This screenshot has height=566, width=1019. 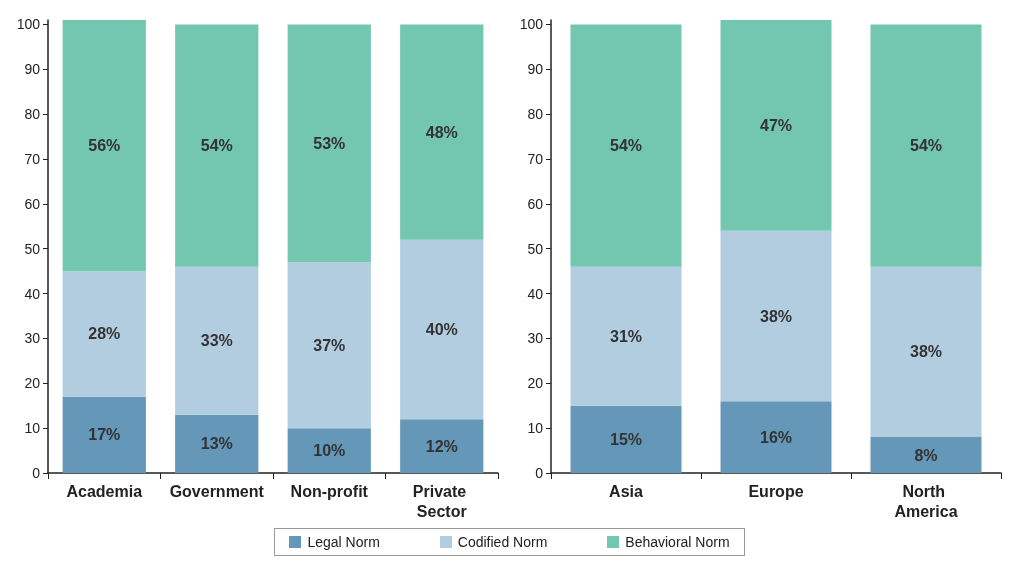 I want to click on data-label: 28%, so click(x=104, y=334).